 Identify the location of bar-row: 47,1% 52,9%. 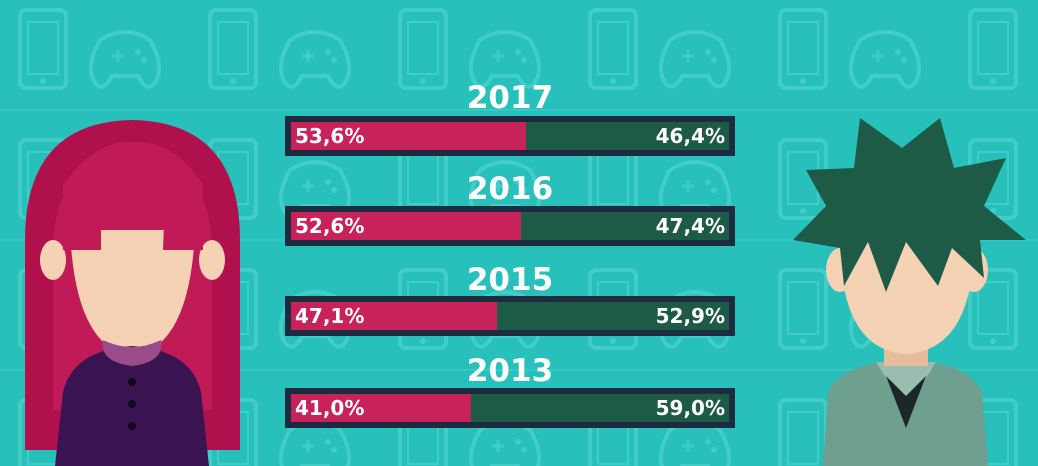
(510, 316).